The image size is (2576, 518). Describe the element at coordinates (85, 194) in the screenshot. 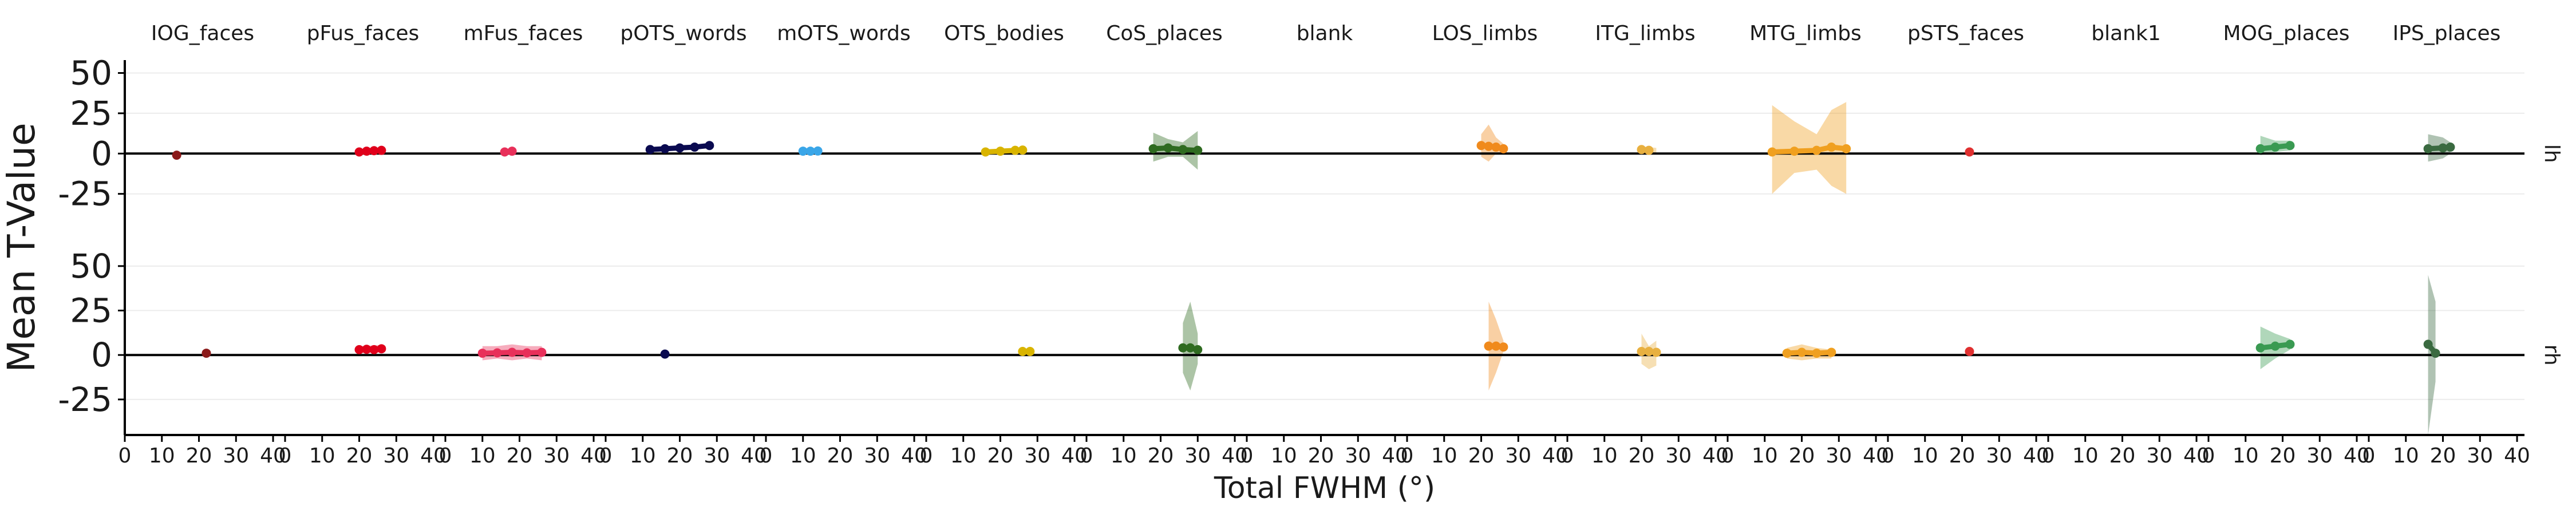

I see `y-tick-label: -25` at that location.